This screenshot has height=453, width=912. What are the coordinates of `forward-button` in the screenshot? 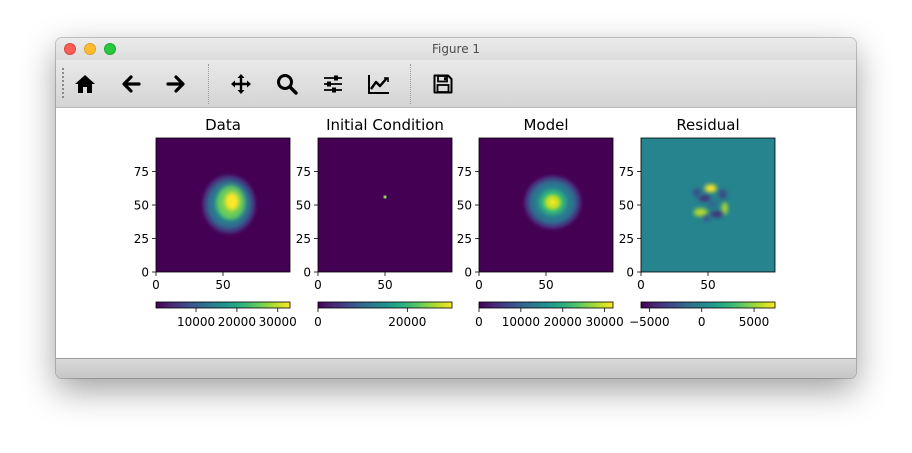 It's located at (176, 84).